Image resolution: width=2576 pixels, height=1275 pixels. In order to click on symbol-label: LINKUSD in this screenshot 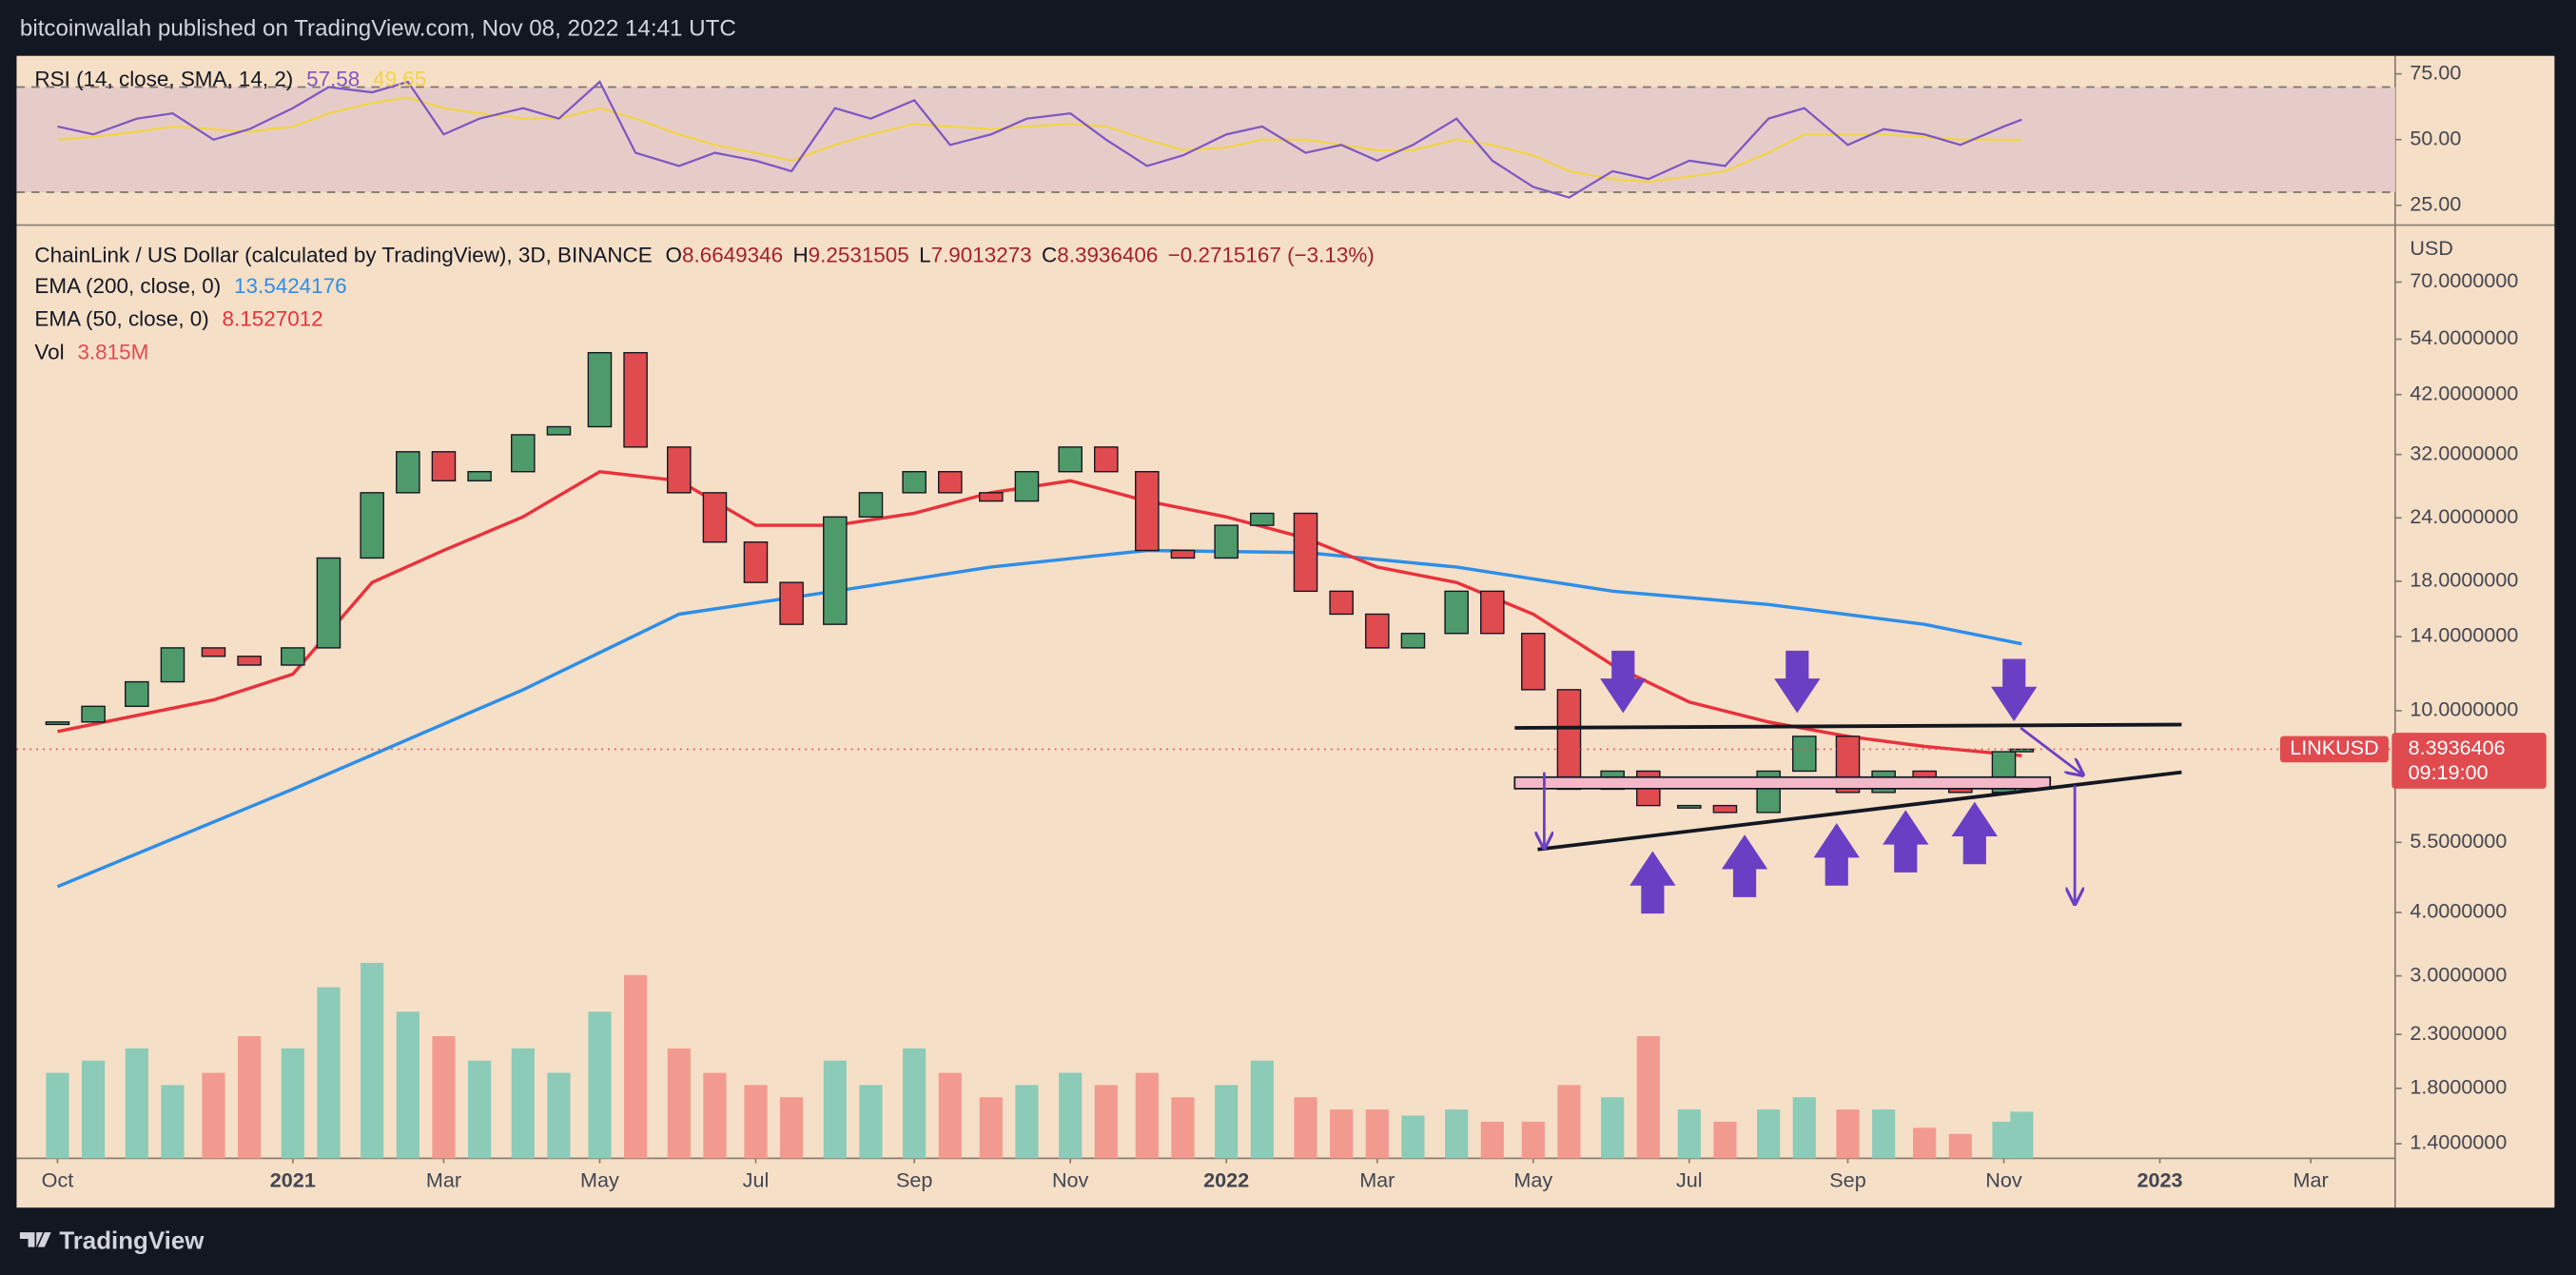, I will do `click(2334, 747)`.